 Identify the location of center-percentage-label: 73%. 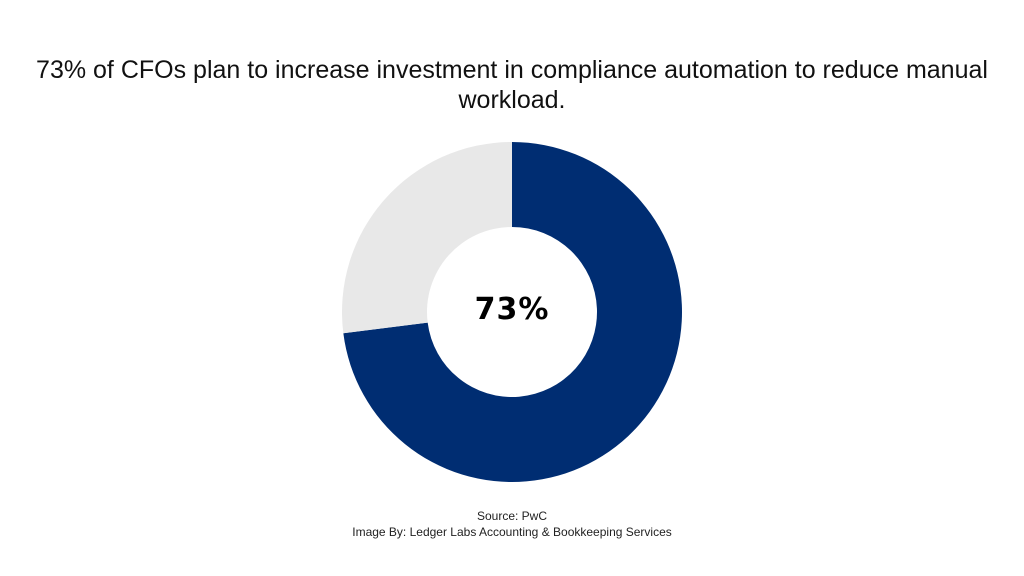
(512, 309).